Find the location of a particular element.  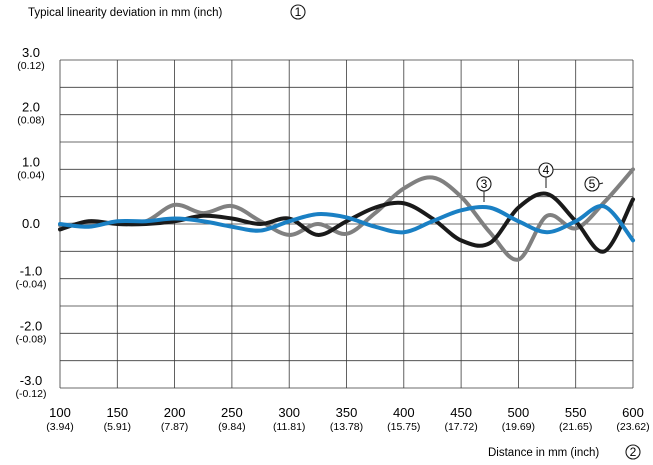

y-tick-label: 3.0 is located at coordinates (31, 52).